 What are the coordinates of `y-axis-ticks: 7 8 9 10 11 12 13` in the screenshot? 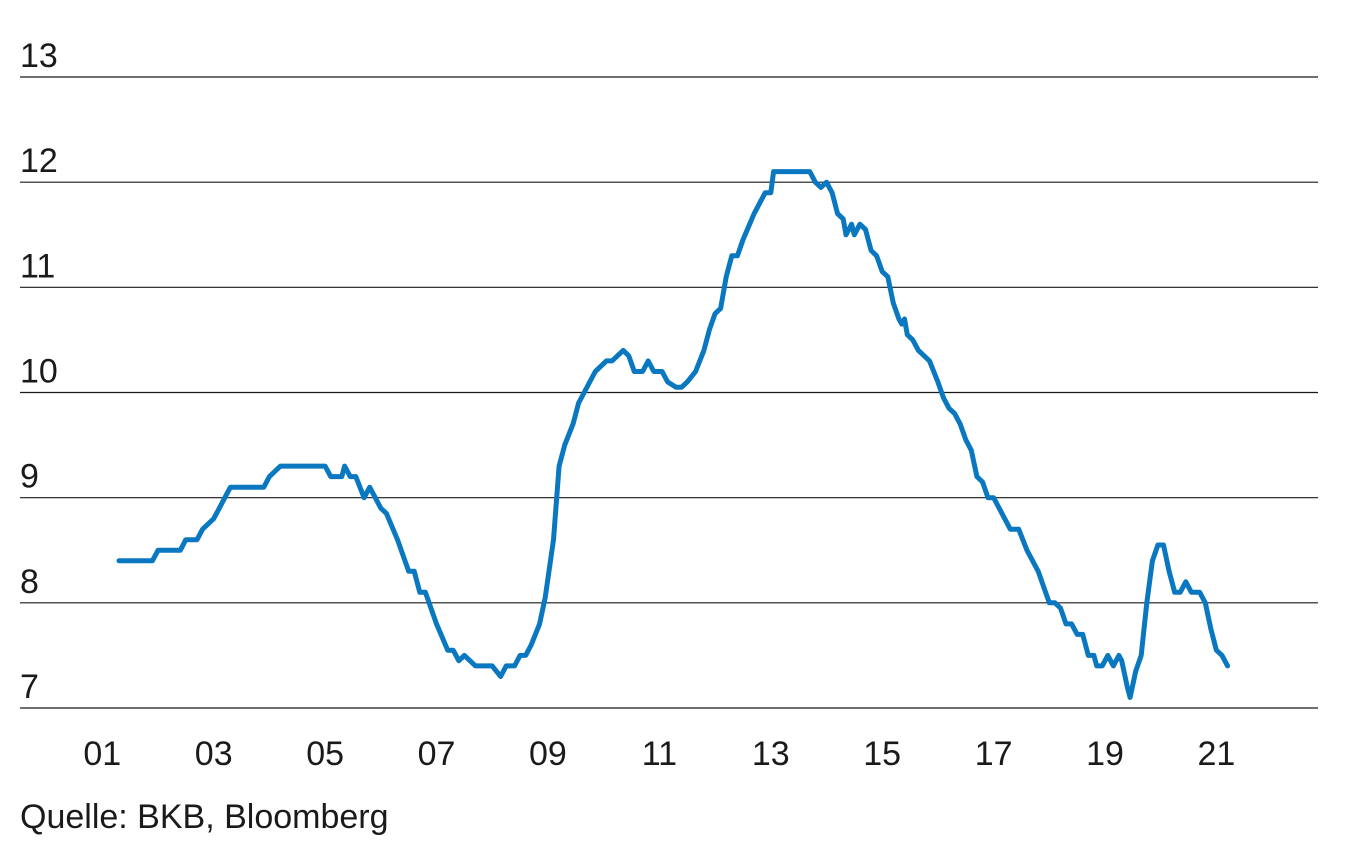 It's located at (39, 371).